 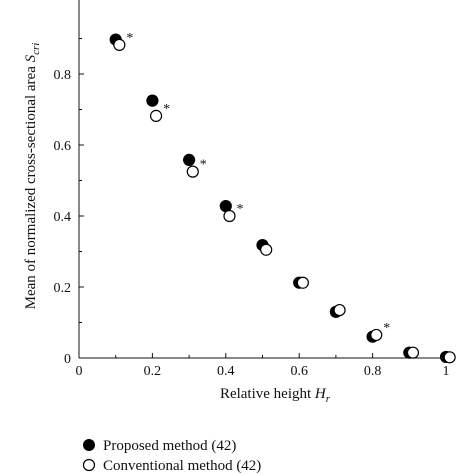 I want to click on x-tick-label: 1, so click(x=446, y=371).